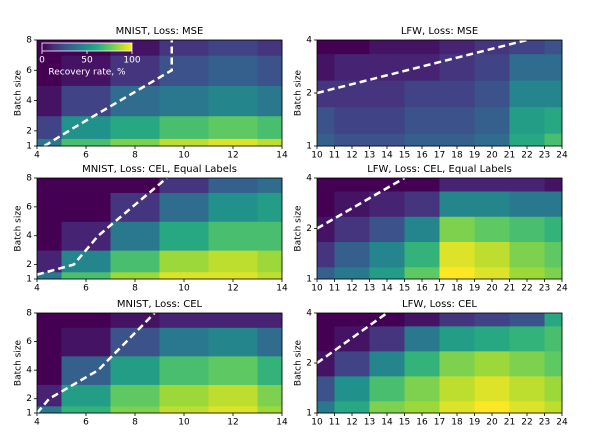 Image resolution: width=598 pixels, height=435 pixels. Describe the element at coordinates (29, 236) in the screenshot. I see `y-tick-label: 4` at that location.